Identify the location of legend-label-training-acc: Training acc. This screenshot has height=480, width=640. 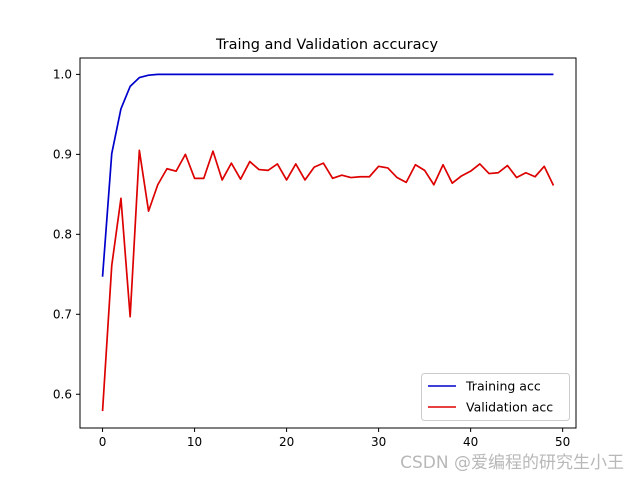
(503, 386).